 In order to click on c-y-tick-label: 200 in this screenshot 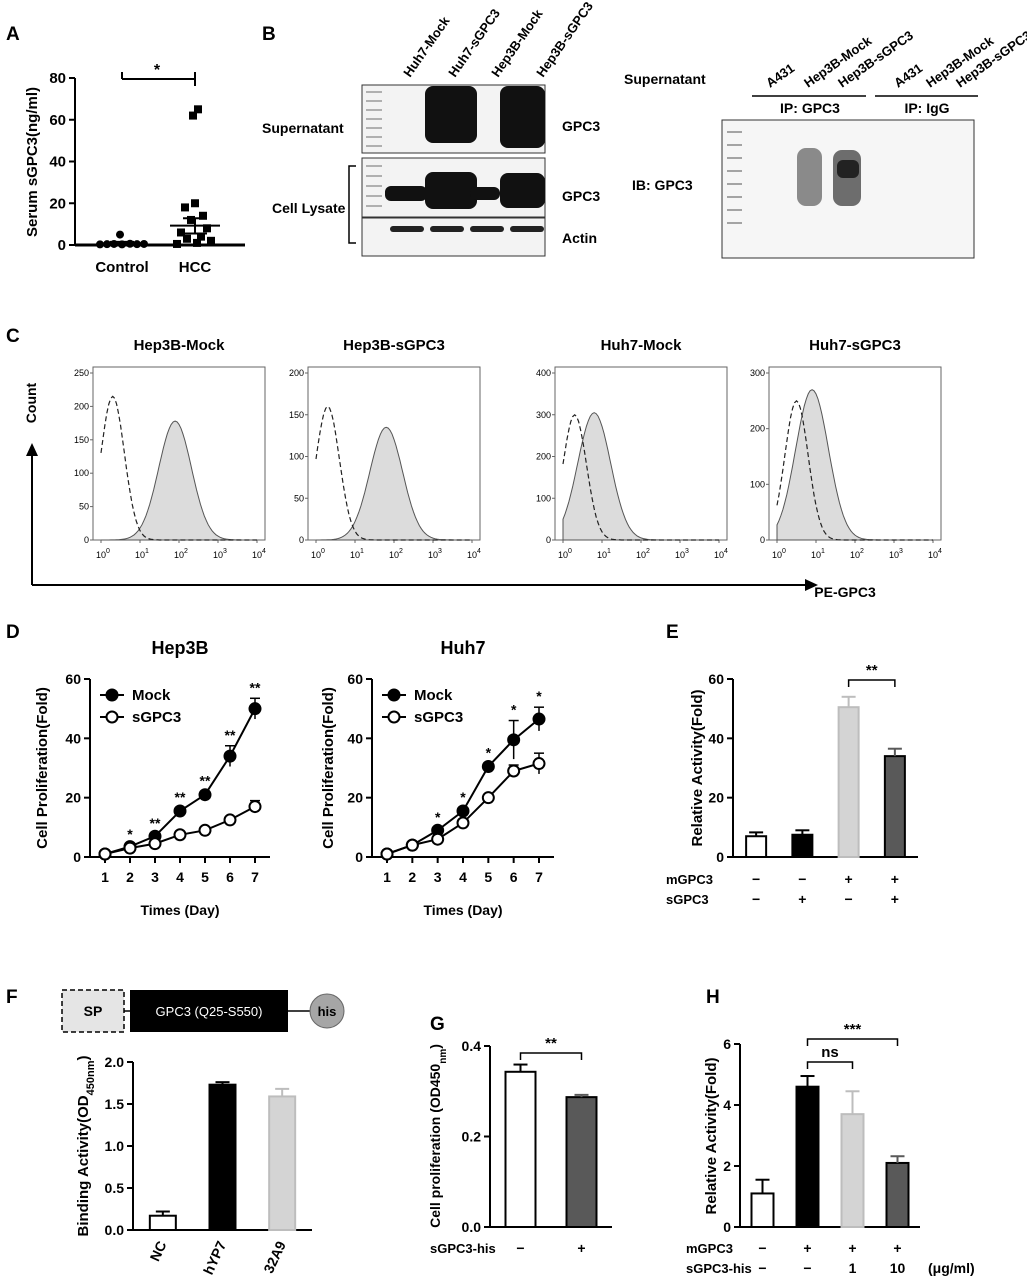, I will do `click(81, 406)`.